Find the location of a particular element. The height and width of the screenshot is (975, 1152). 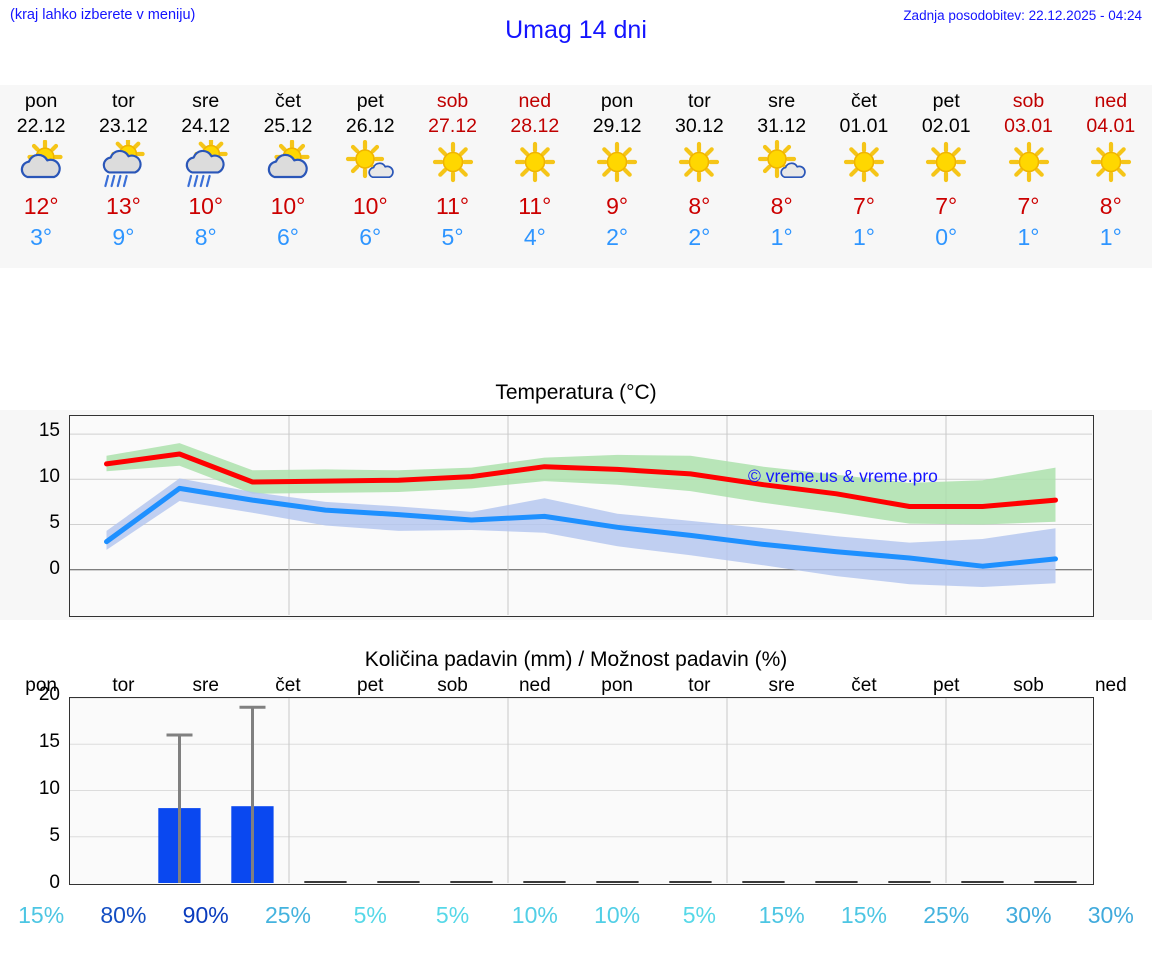

day-of-week: čet is located at coordinates (863, 101).